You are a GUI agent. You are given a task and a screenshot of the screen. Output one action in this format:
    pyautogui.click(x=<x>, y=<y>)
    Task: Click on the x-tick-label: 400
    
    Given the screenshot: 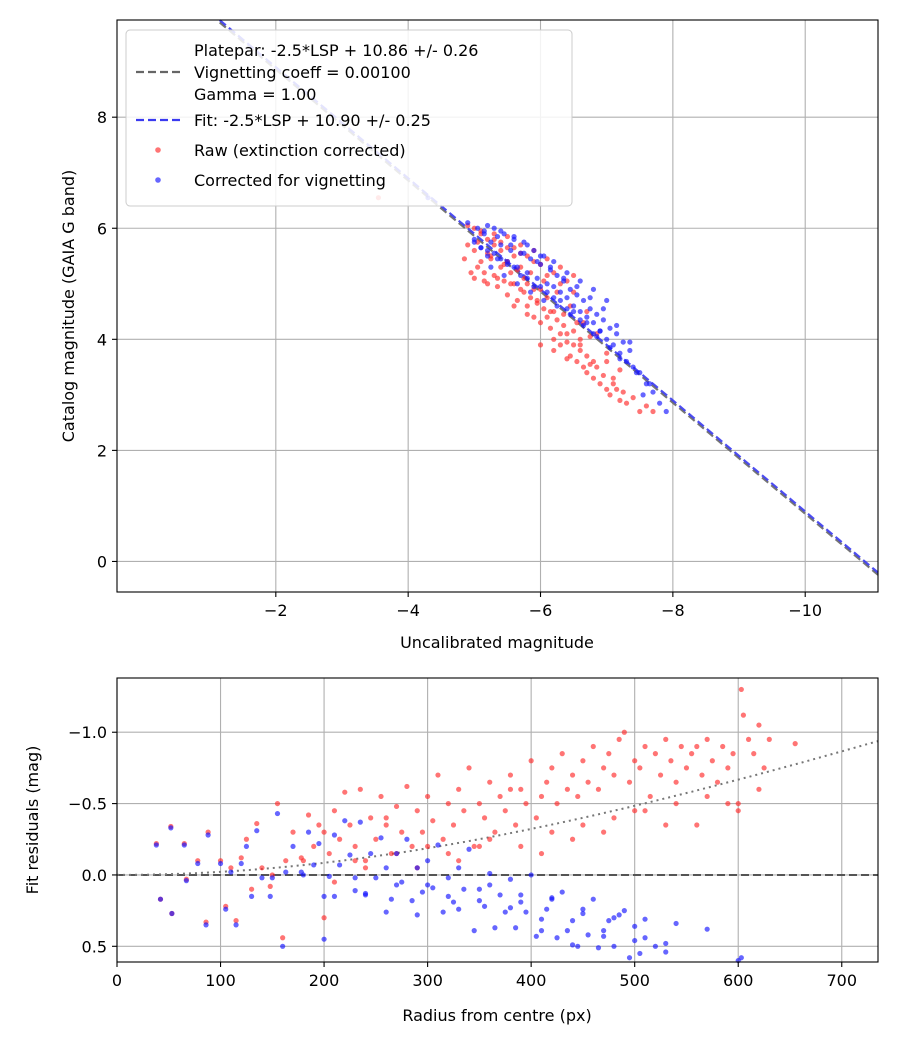 What is the action you would take?
    pyautogui.click(x=531, y=980)
    